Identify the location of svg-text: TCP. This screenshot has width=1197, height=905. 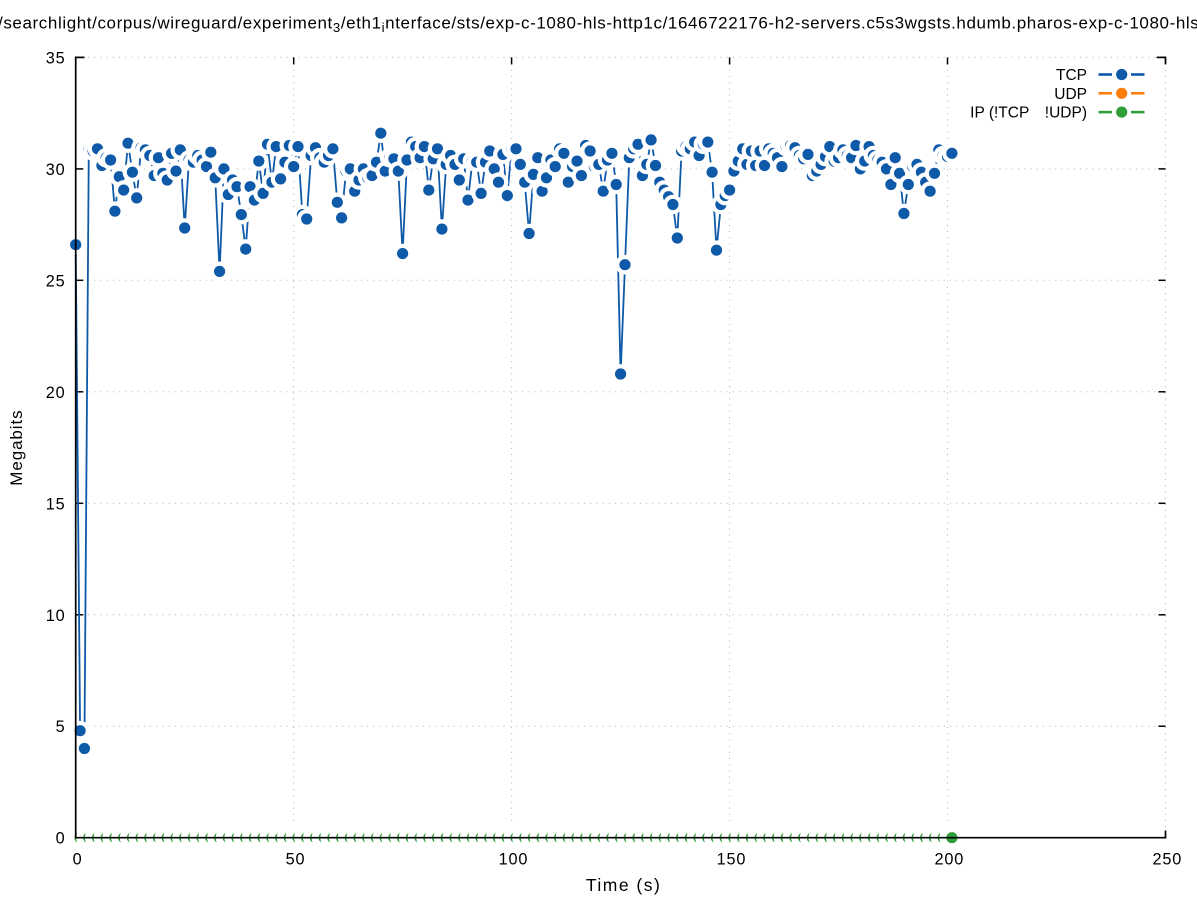
(1071, 75).